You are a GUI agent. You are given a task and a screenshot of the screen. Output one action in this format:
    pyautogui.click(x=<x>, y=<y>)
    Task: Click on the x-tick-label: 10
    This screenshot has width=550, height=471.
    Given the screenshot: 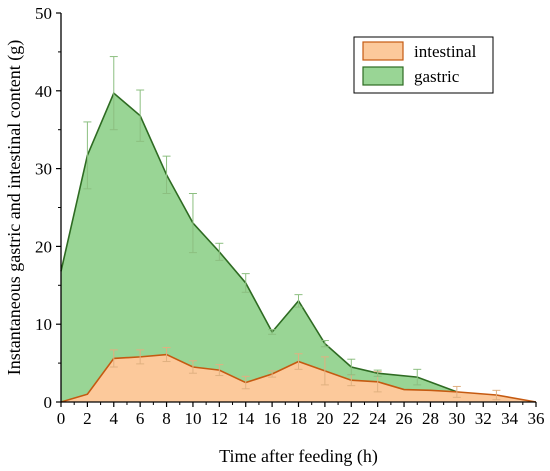 What is the action you would take?
    pyautogui.click(x=192, y=418)
    